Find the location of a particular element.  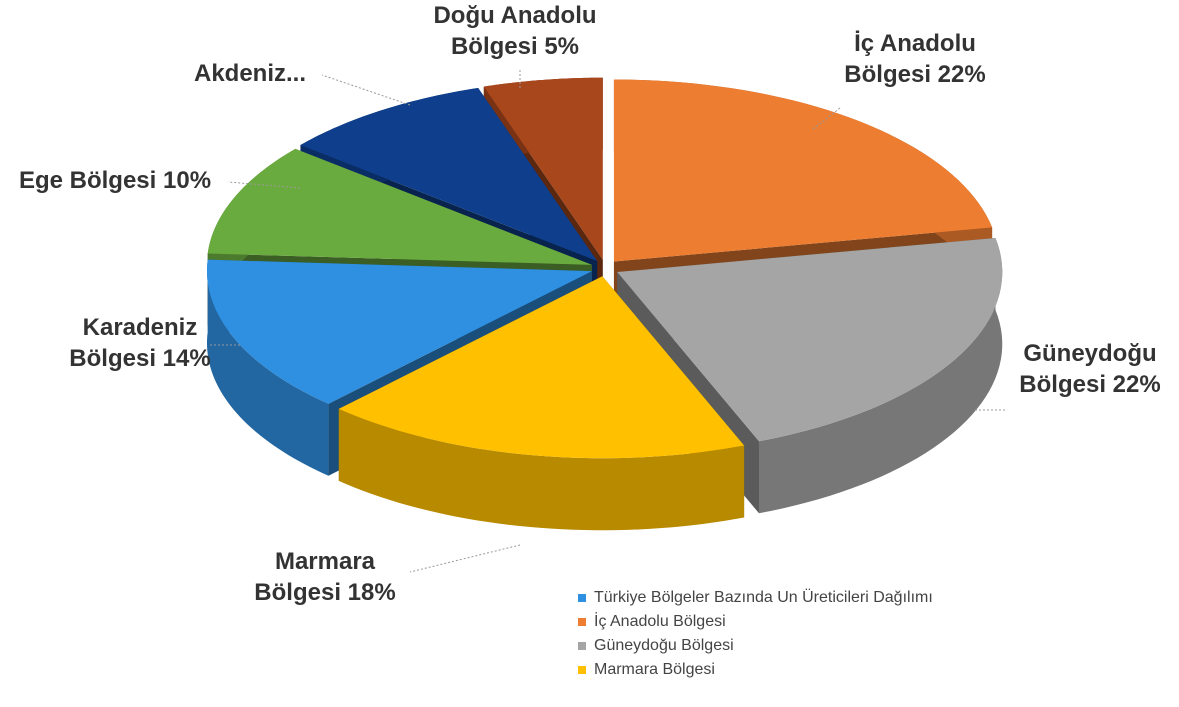

data-label: Ege Bölgesi 10% is located at coordinates (122, 180).